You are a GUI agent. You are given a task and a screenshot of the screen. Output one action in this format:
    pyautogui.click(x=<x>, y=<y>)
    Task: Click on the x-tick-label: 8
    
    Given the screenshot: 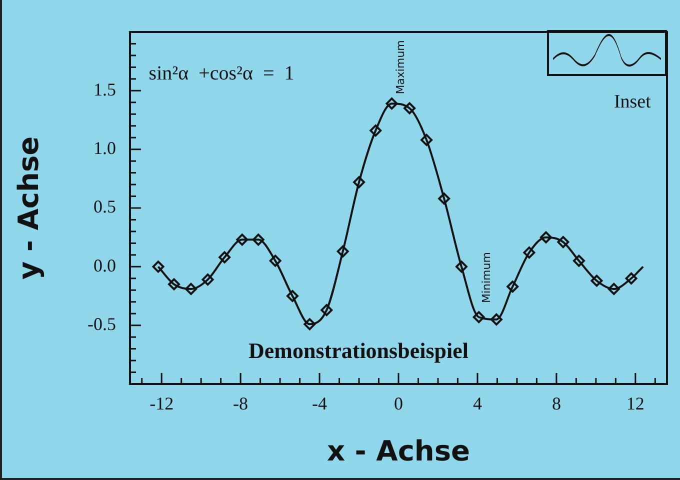 What is the action you would take?
    pyautogui.click(x=556, y=404)
    